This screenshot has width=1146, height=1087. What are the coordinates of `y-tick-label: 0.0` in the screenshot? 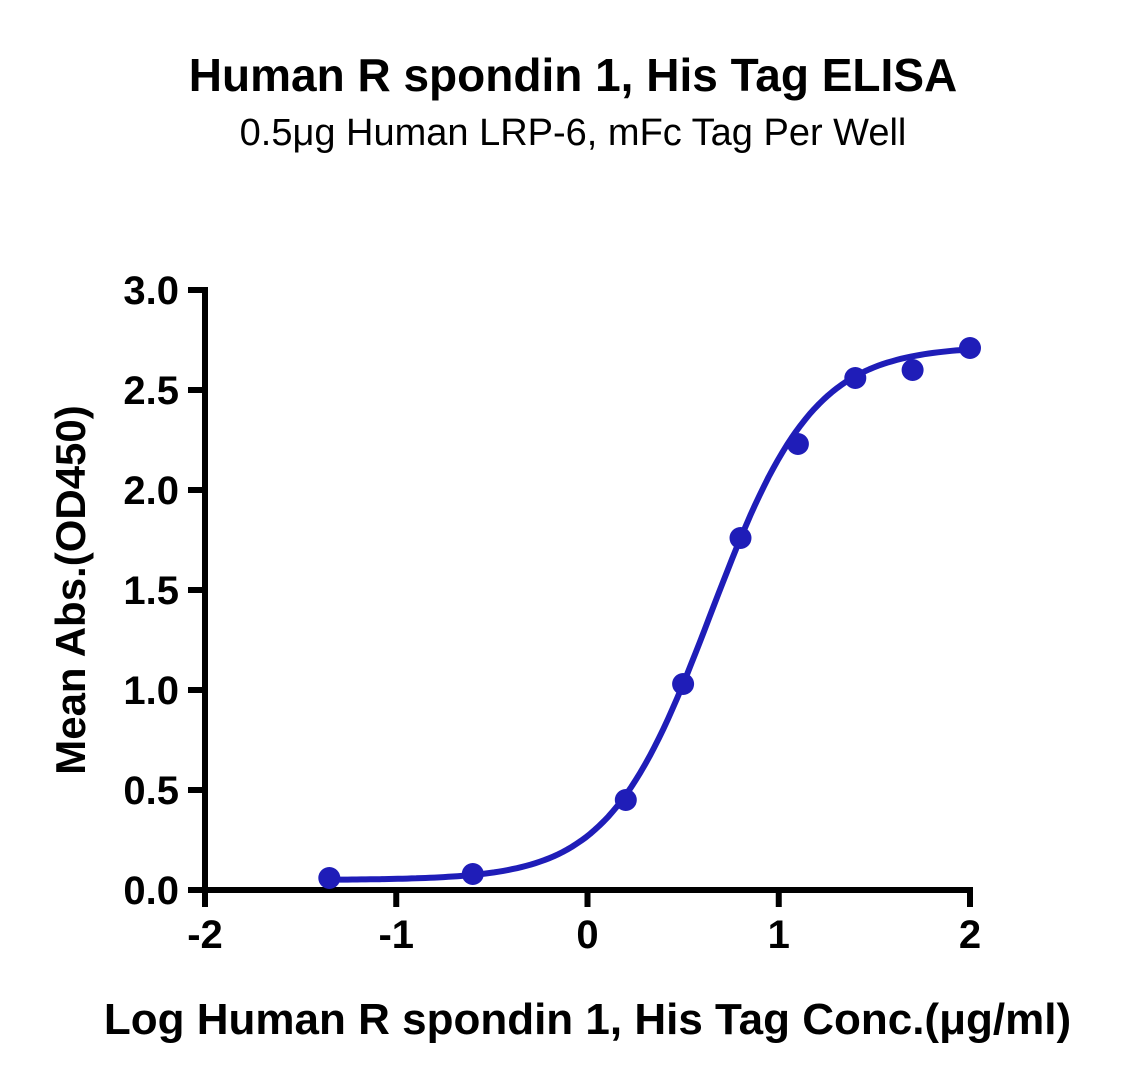 It's located at (151, 891).